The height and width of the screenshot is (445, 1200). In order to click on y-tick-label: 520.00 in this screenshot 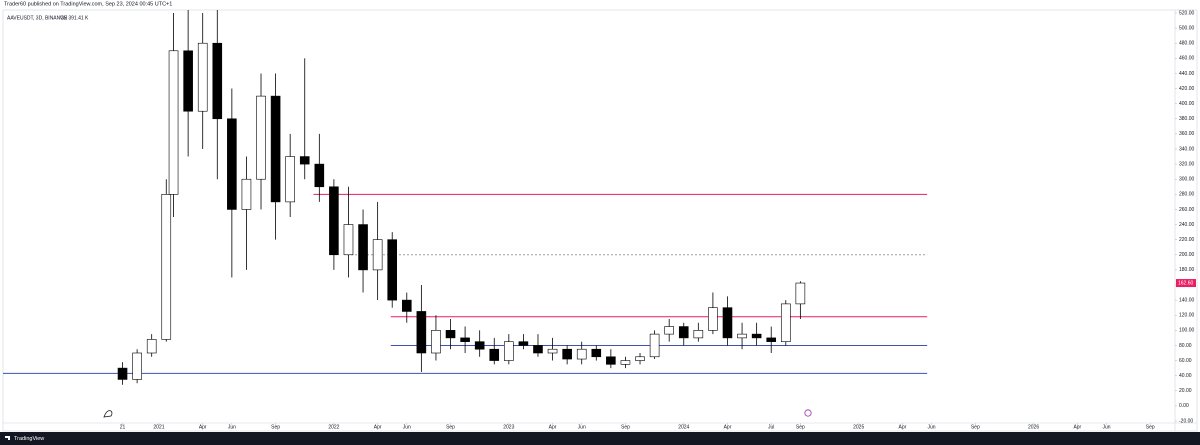, I will do `click(1187, 13)`.